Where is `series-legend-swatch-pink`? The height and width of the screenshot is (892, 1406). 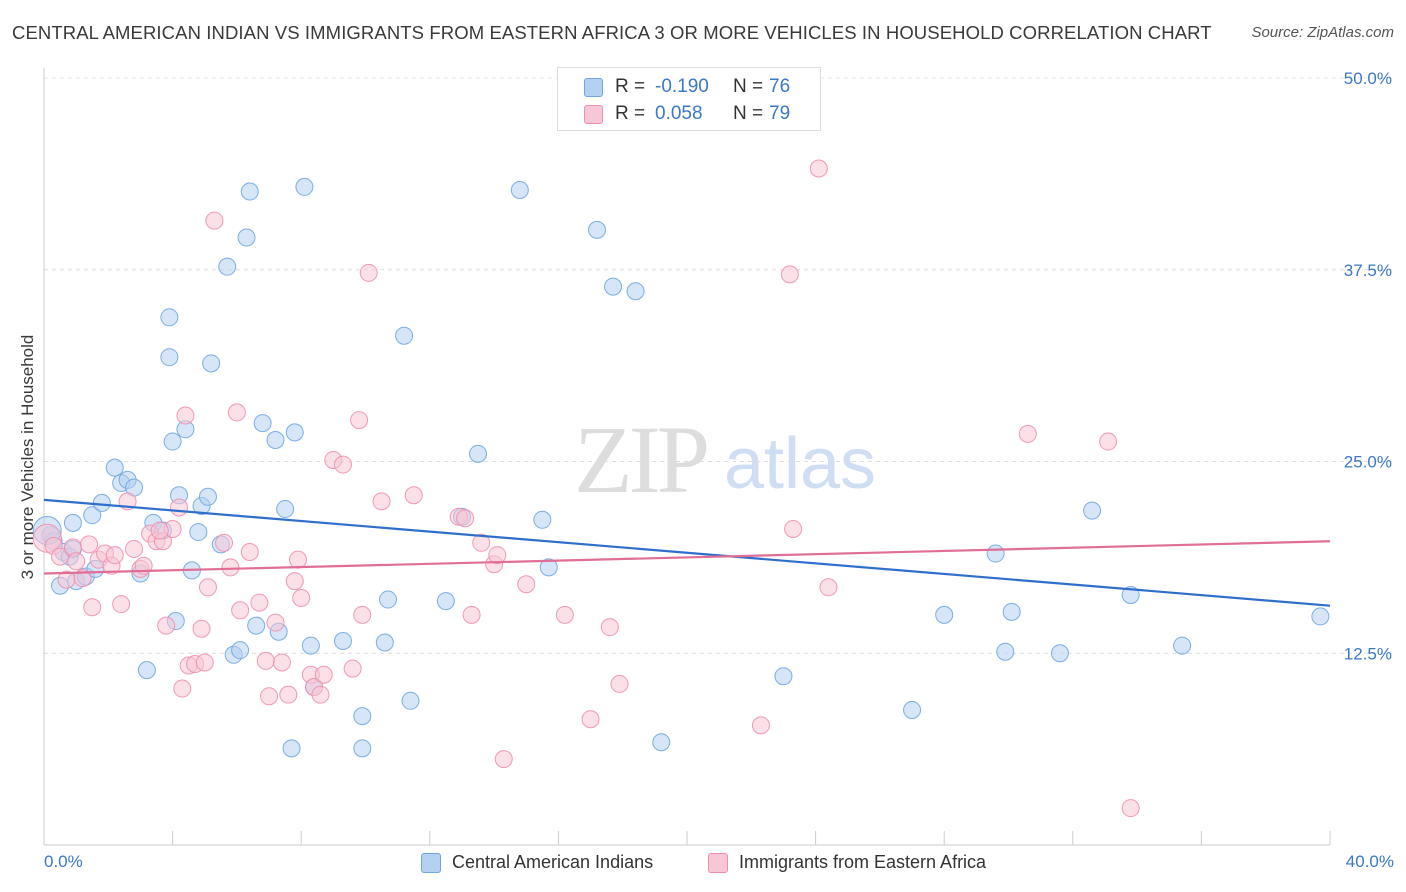
series-legend-swatch-pink is located at coordinates (718, 862).